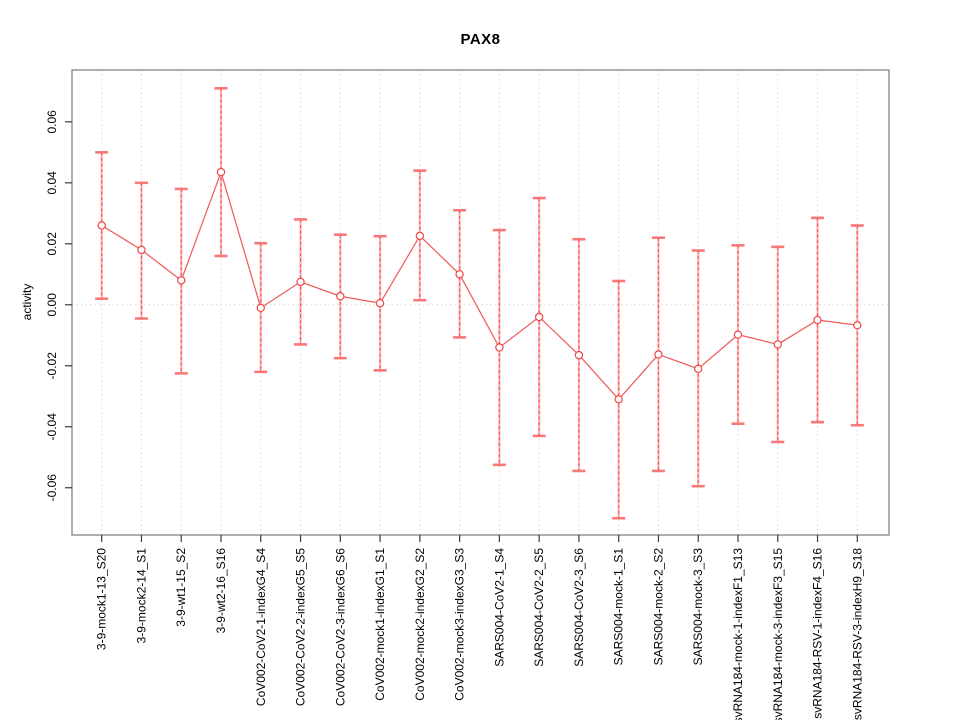 The height and width of the screenshot is (720, 960). What do you see at coordinates (52, 366) in the screenshot?
I see `y-tick-label: -0.02` at bounding box center [52, 366].